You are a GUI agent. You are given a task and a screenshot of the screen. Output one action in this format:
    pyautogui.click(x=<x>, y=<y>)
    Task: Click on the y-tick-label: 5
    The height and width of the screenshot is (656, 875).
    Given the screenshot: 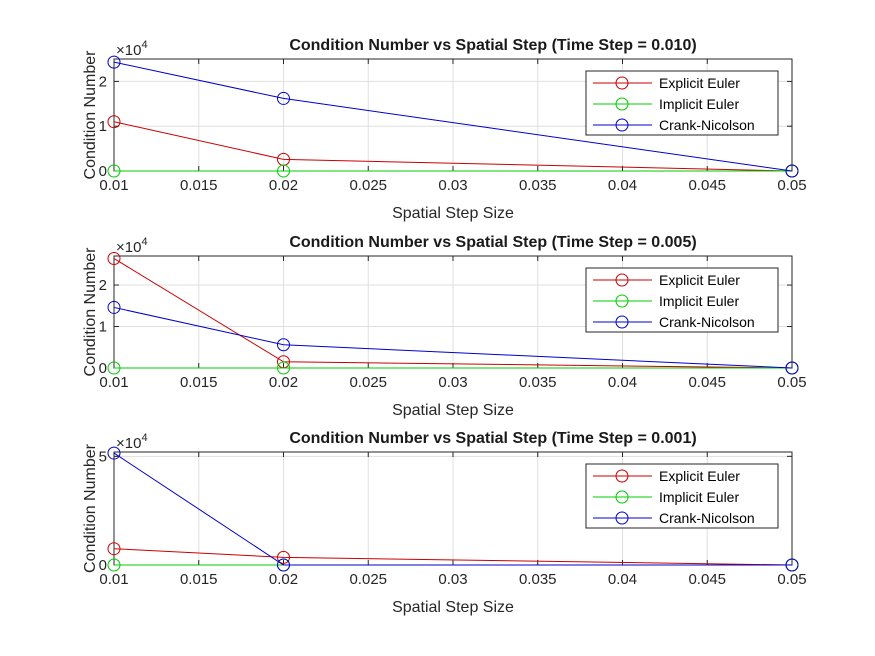 What is the action you would take?
    pyautogui.click(x=103, y=456)
    